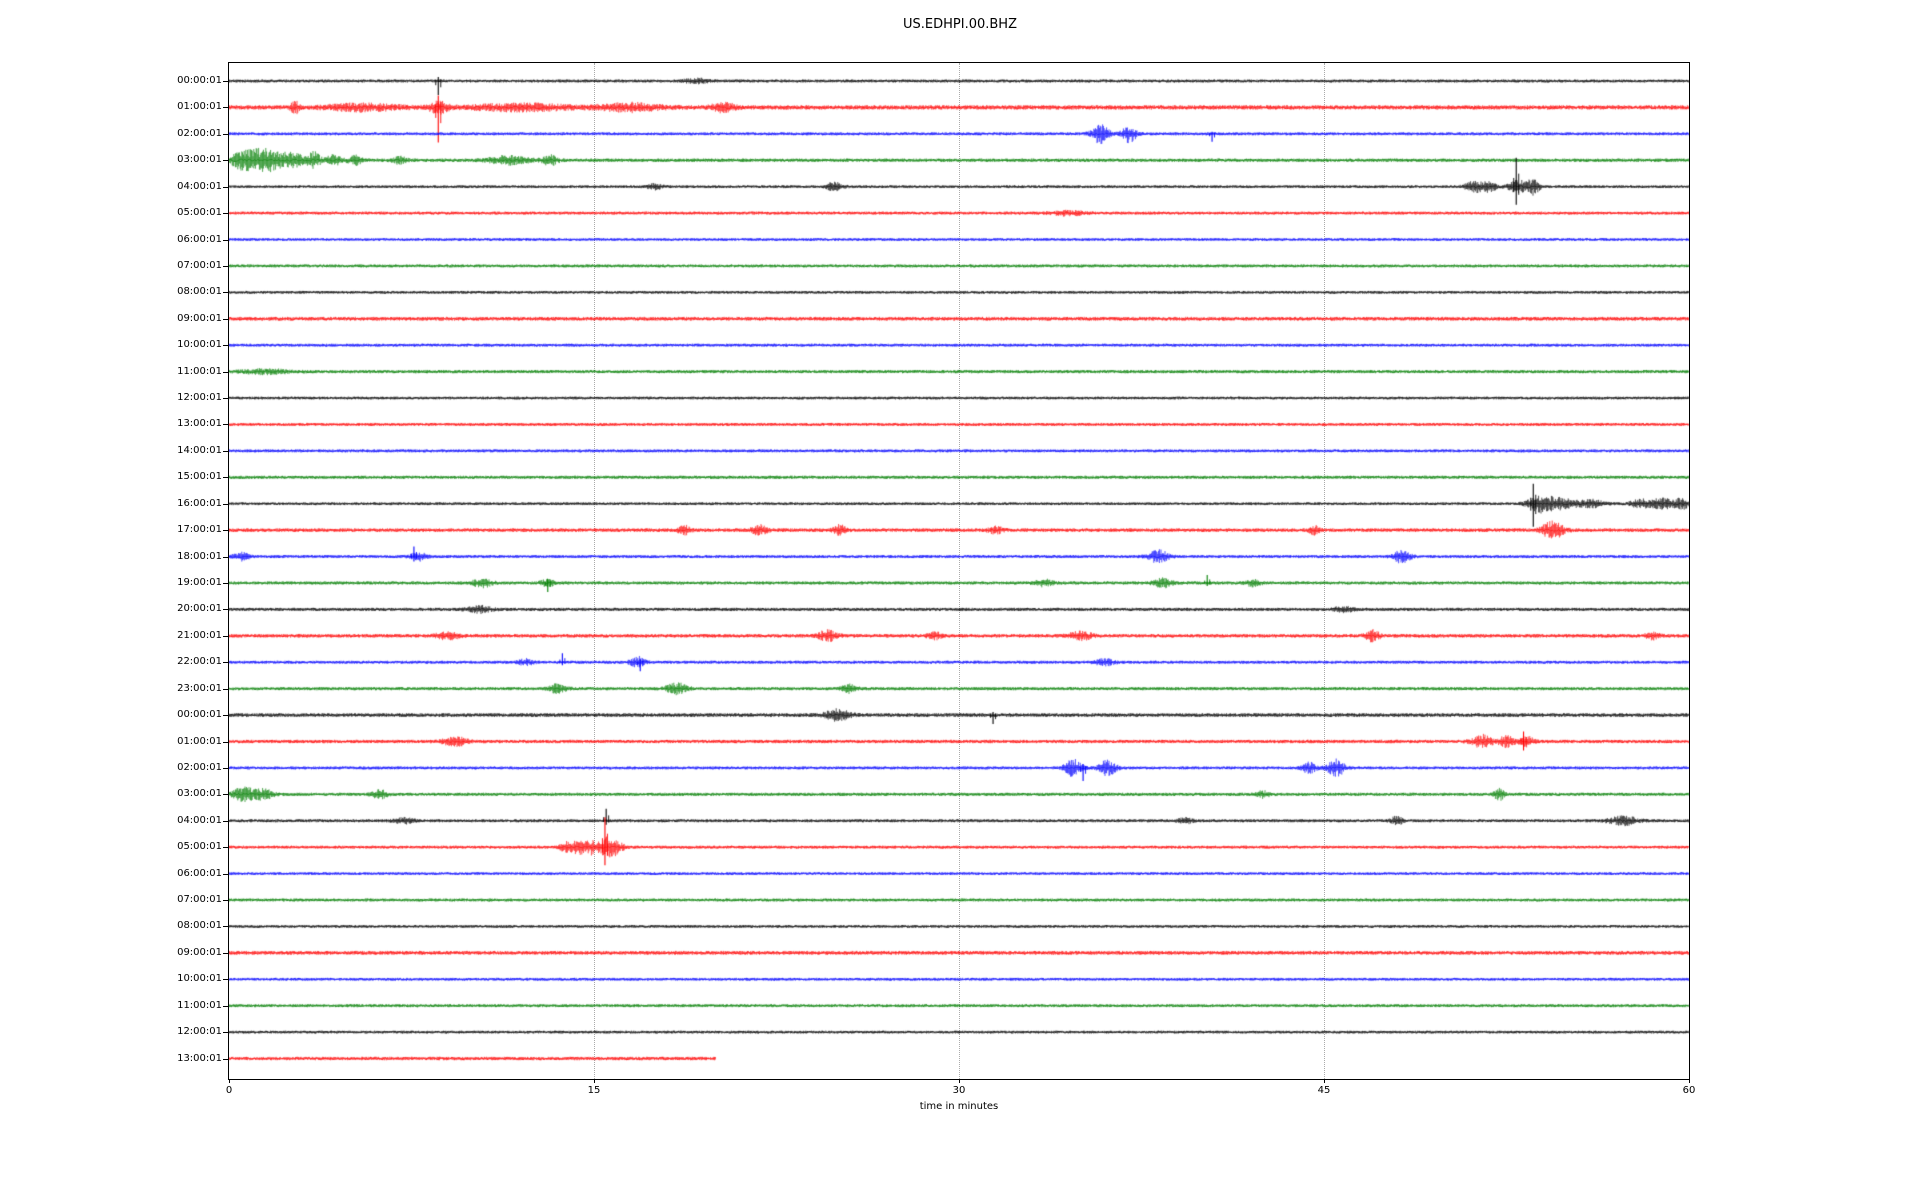 This screenshot has height=1200, width=1920. I want to click on x-axis-label: time in minutes, so click(959, 1106).